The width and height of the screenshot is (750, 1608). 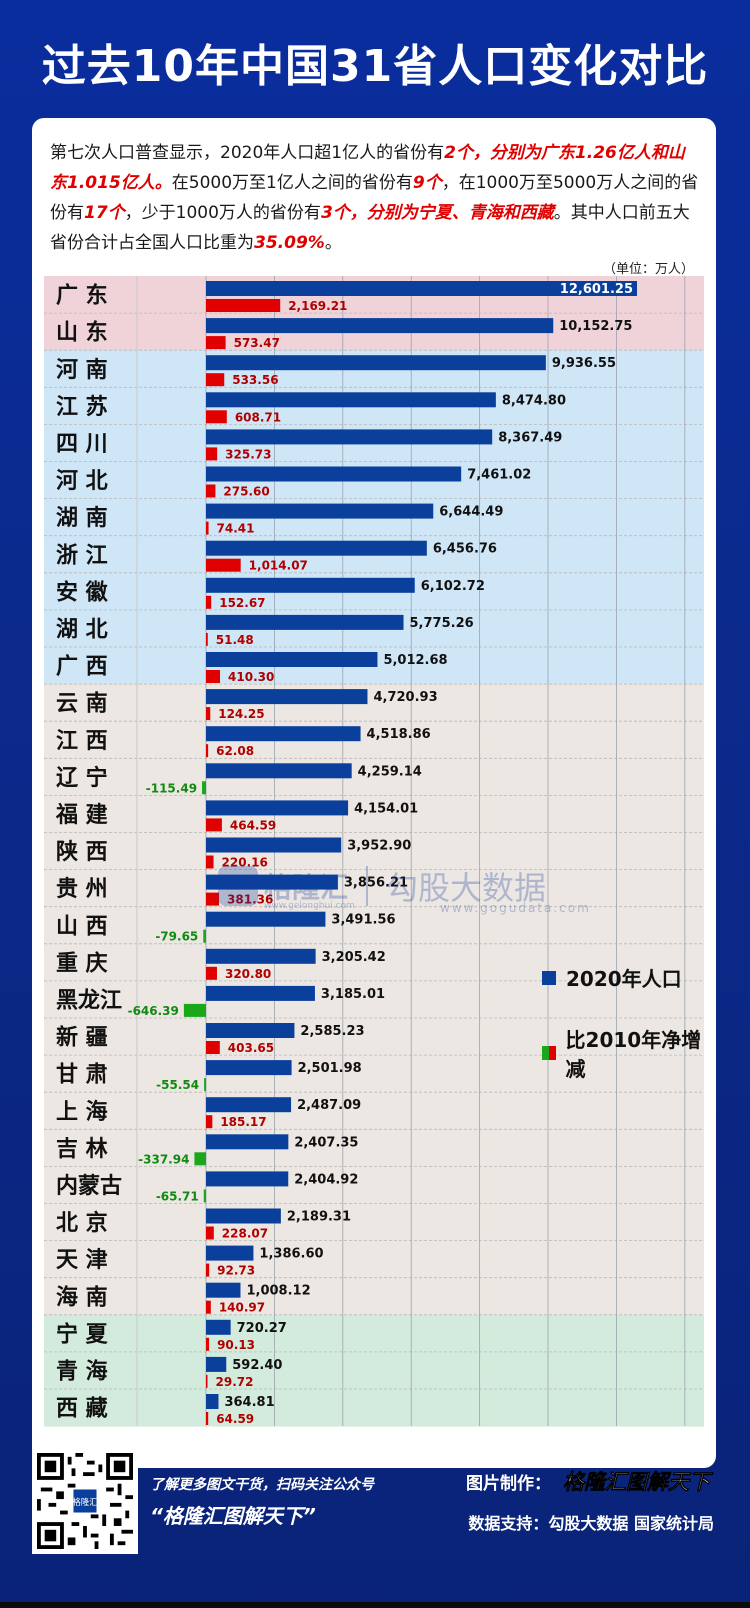 I want to click on watermark-brand-1: 格隆汇, so click(x=306, y=887).